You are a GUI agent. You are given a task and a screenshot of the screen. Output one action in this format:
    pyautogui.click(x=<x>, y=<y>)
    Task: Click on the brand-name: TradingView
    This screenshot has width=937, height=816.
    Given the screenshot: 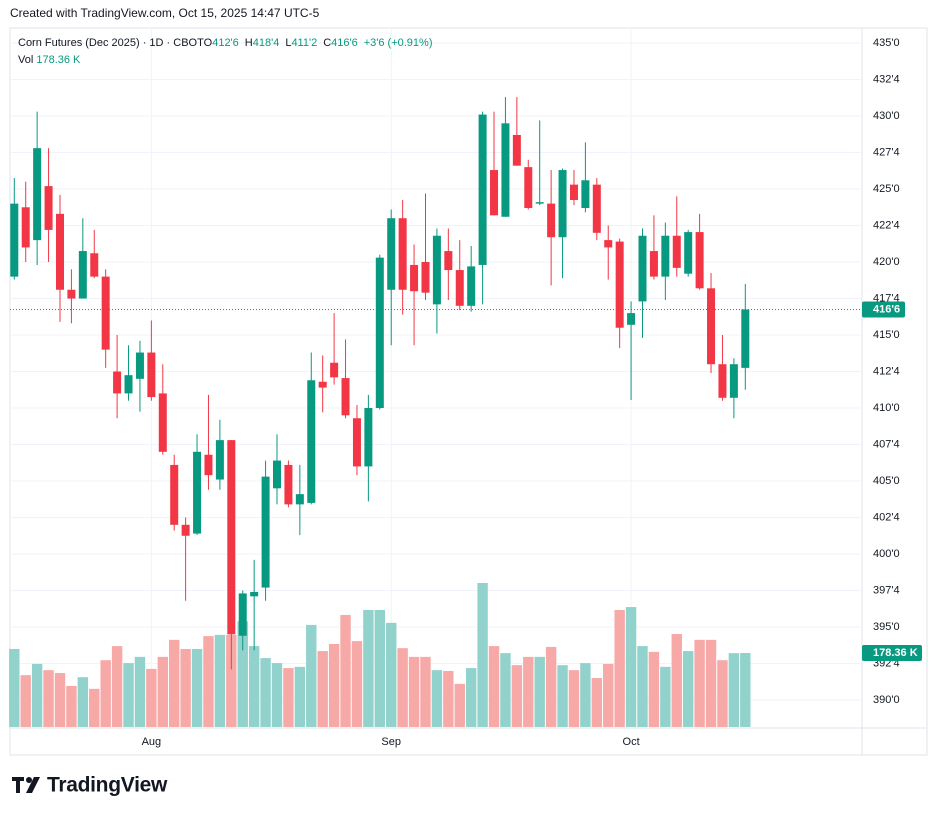 What is the action you would take?
    pyautogui.click(x=107, y=785)
    